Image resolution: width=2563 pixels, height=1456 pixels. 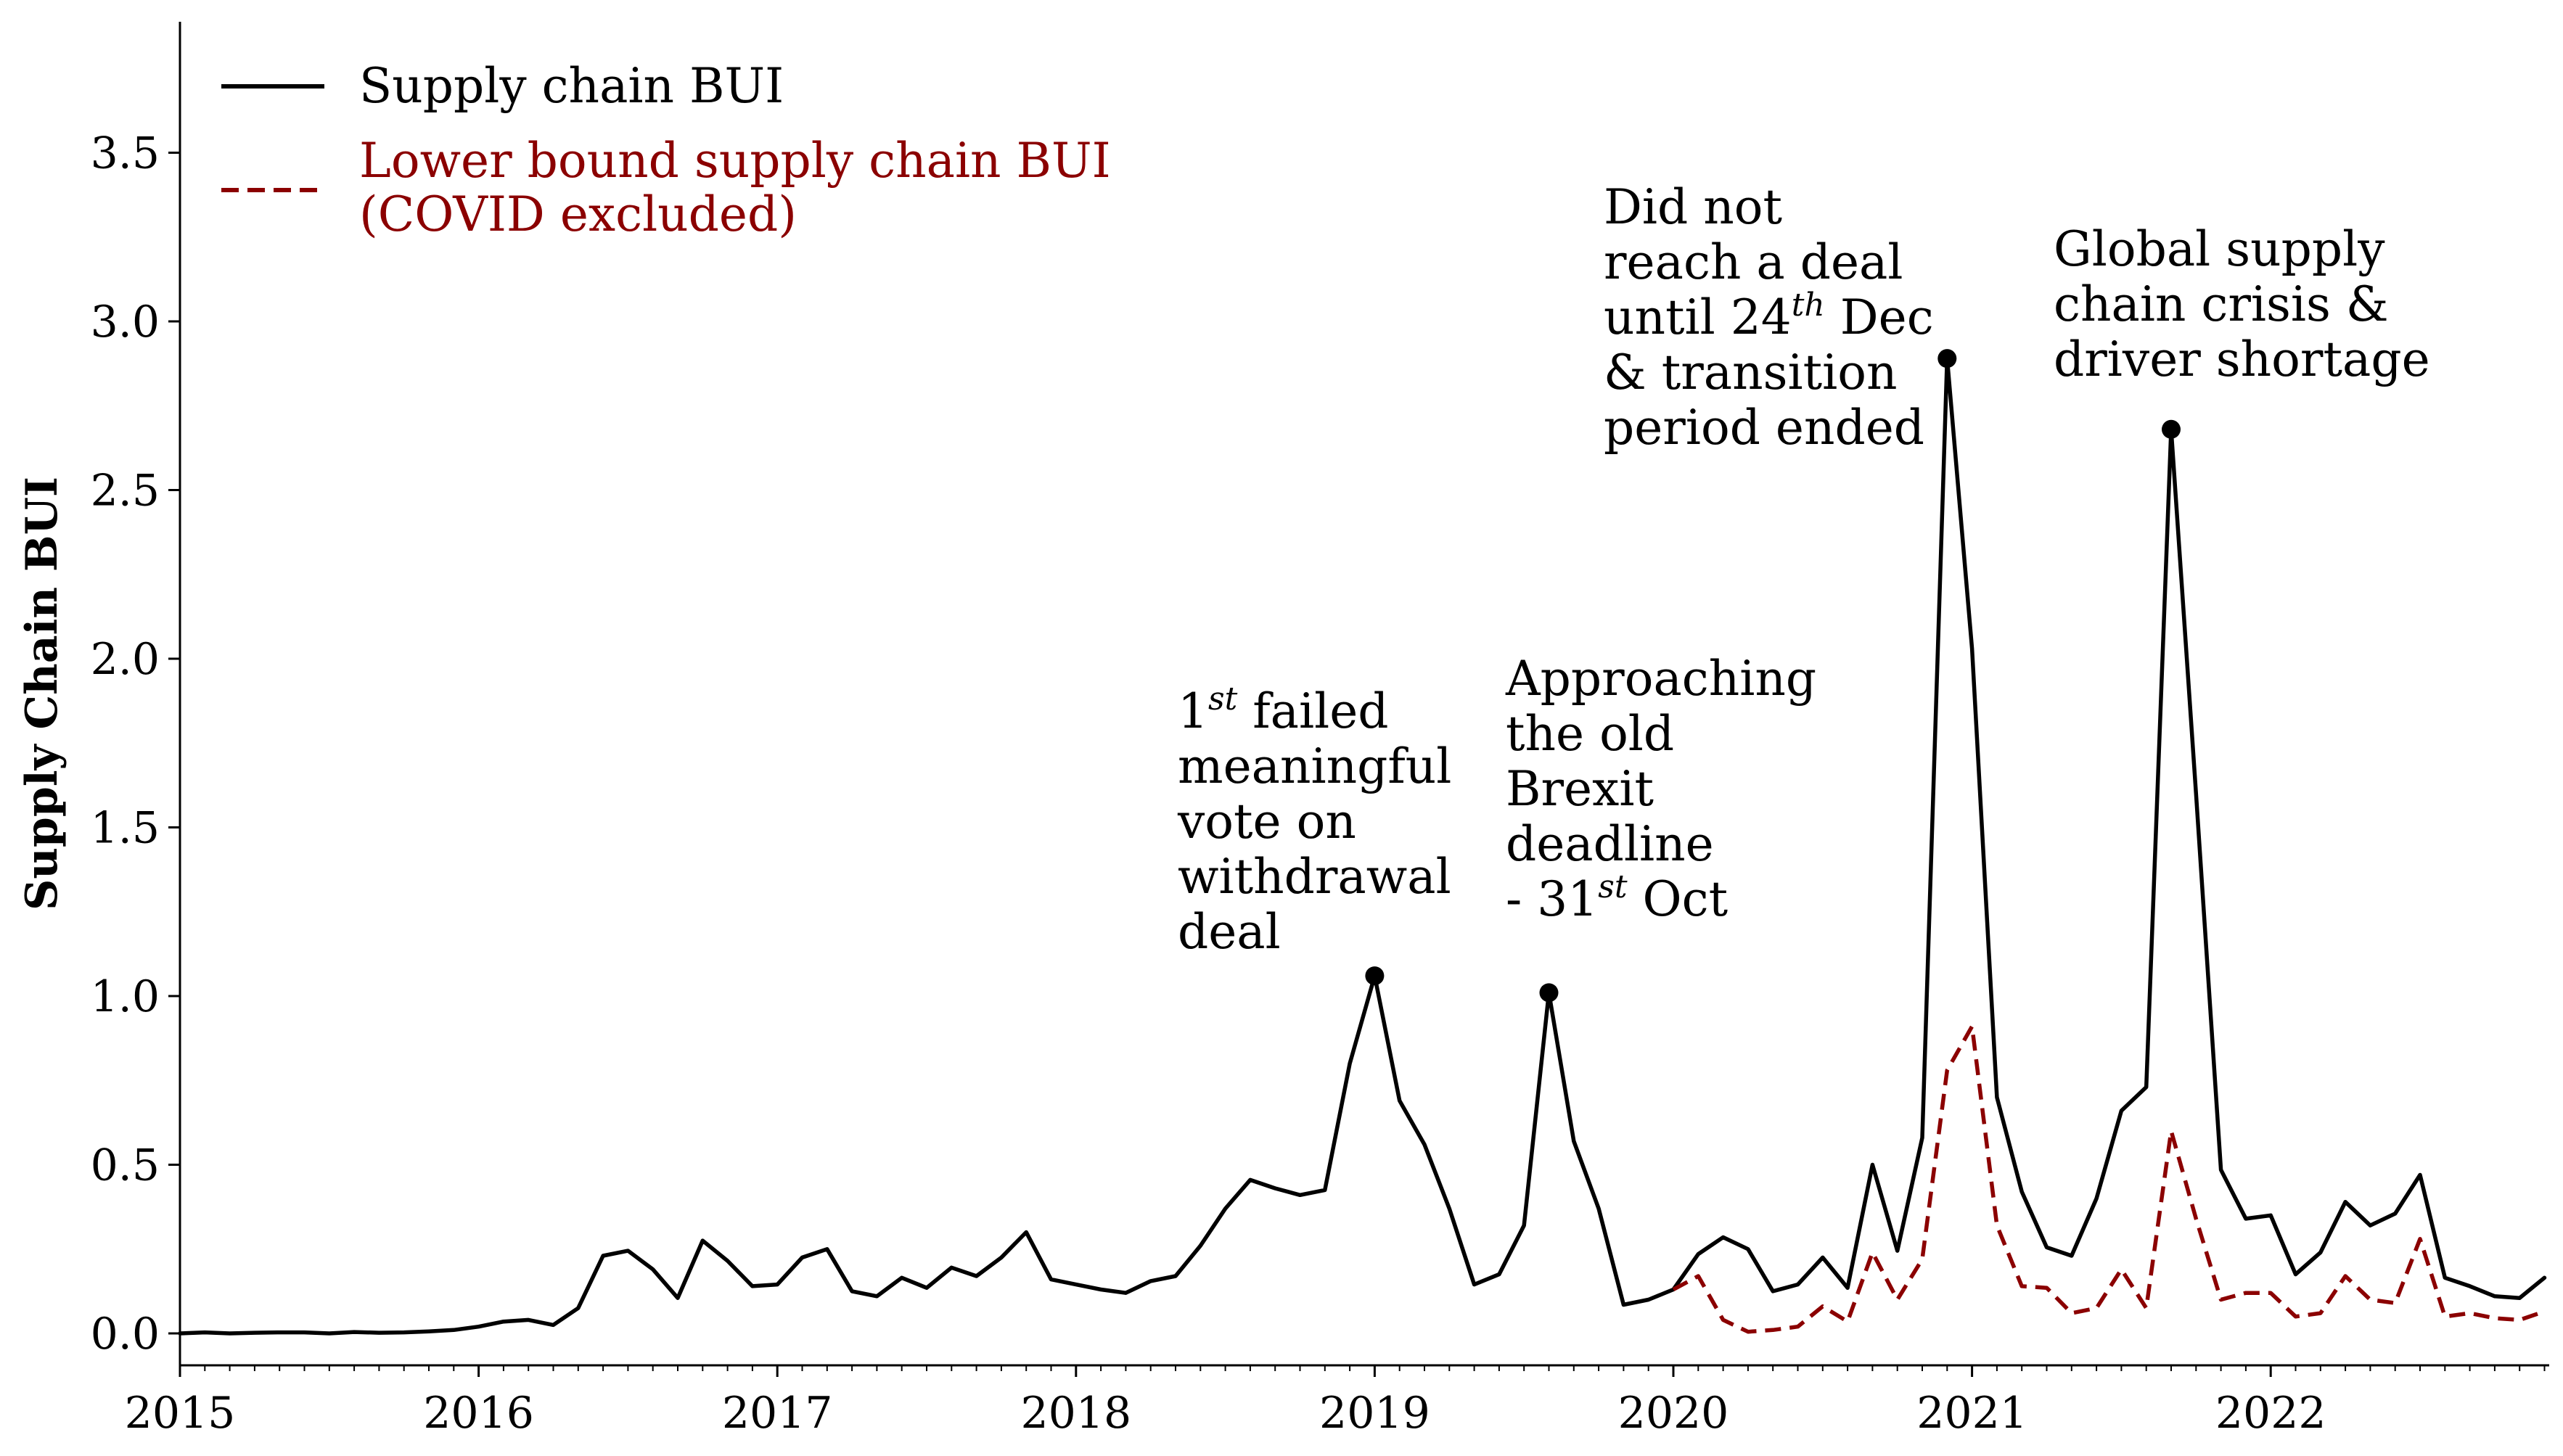 What do you see at coordinates (1971, 1414) in the screenshot?
I see `x-tick-label: 2021` at bounding box center [1971, 1414].